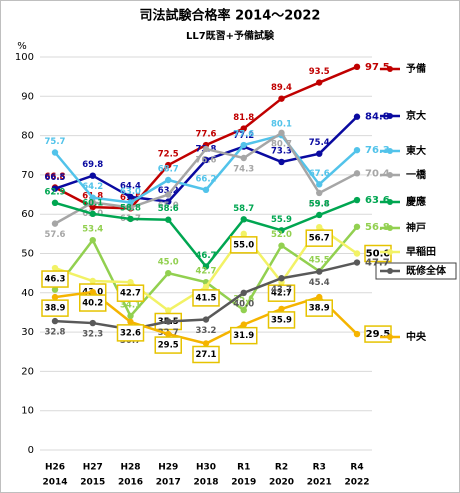  What do you see at coordinates (281, 88) in the screenshot?
I see `data-label: 89.4` at bounding box center [281, 88].